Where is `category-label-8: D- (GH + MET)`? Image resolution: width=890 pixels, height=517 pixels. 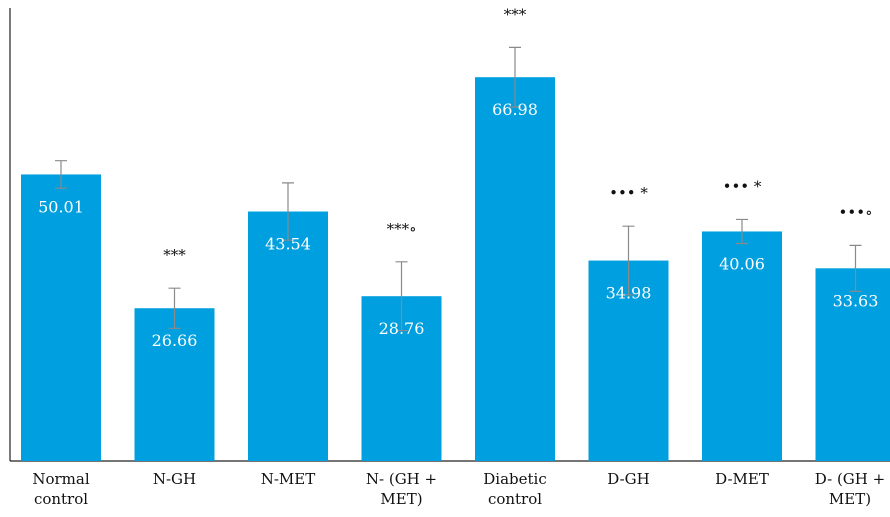
category-label-8: D- (GH + MET) is located at coordinates (850, 489).